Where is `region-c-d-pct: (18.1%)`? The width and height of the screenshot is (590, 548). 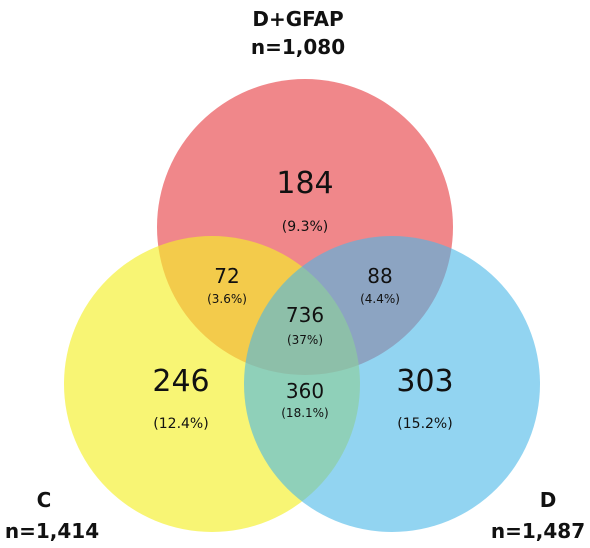
region-c-d-pct: (18.1%) is located at coordinates (304, 413).